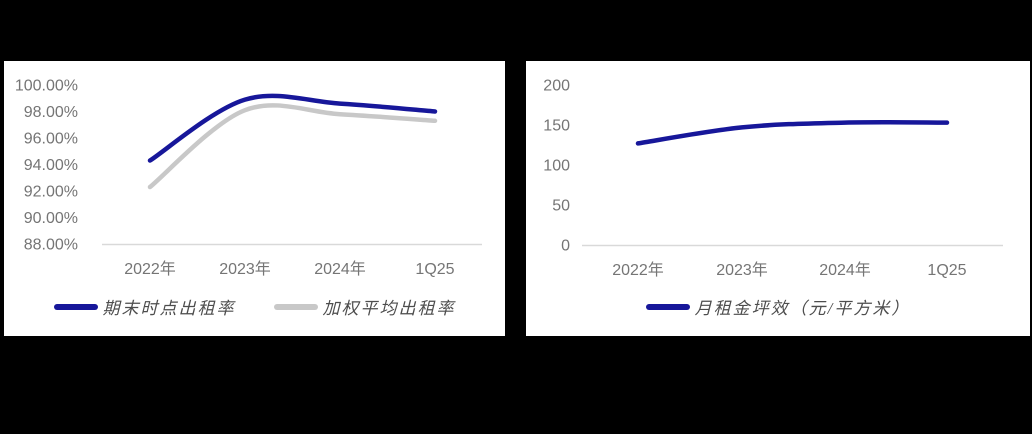  What do you see at coordinates (51, 245) in the screenshot?
I see `y-tick-label: 88.00%` at bounding box center [51, 245].